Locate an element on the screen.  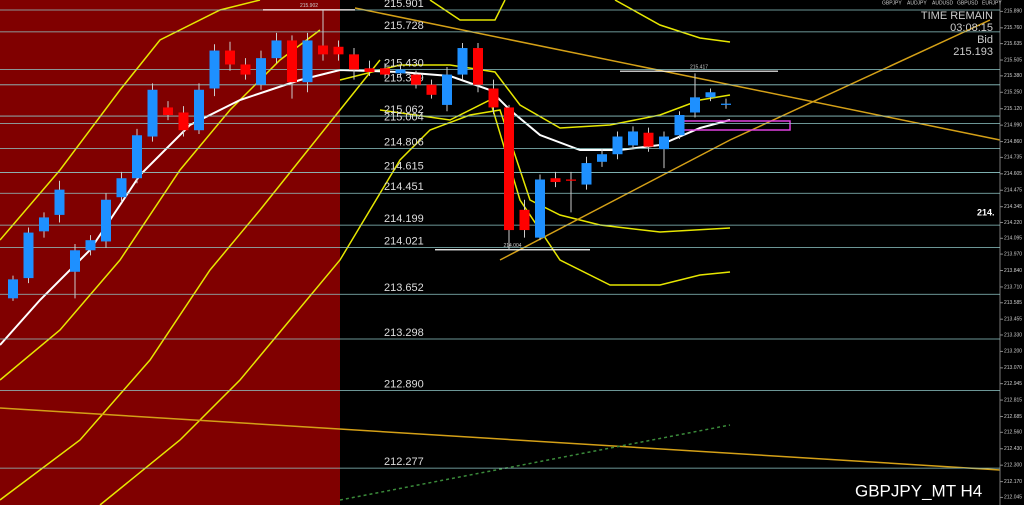
marker-label: 215.417 is located at coordinates (699, 67).